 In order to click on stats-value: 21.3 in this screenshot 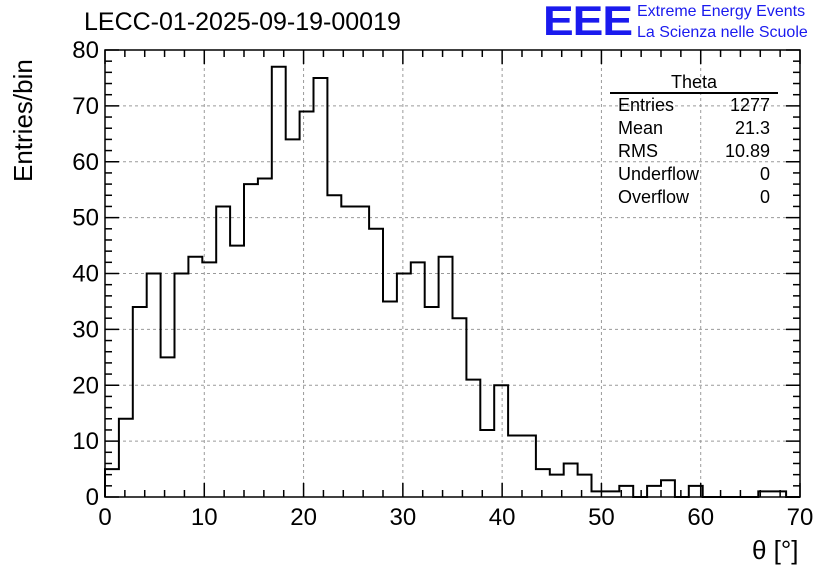, I will do `click(752, 128)`.